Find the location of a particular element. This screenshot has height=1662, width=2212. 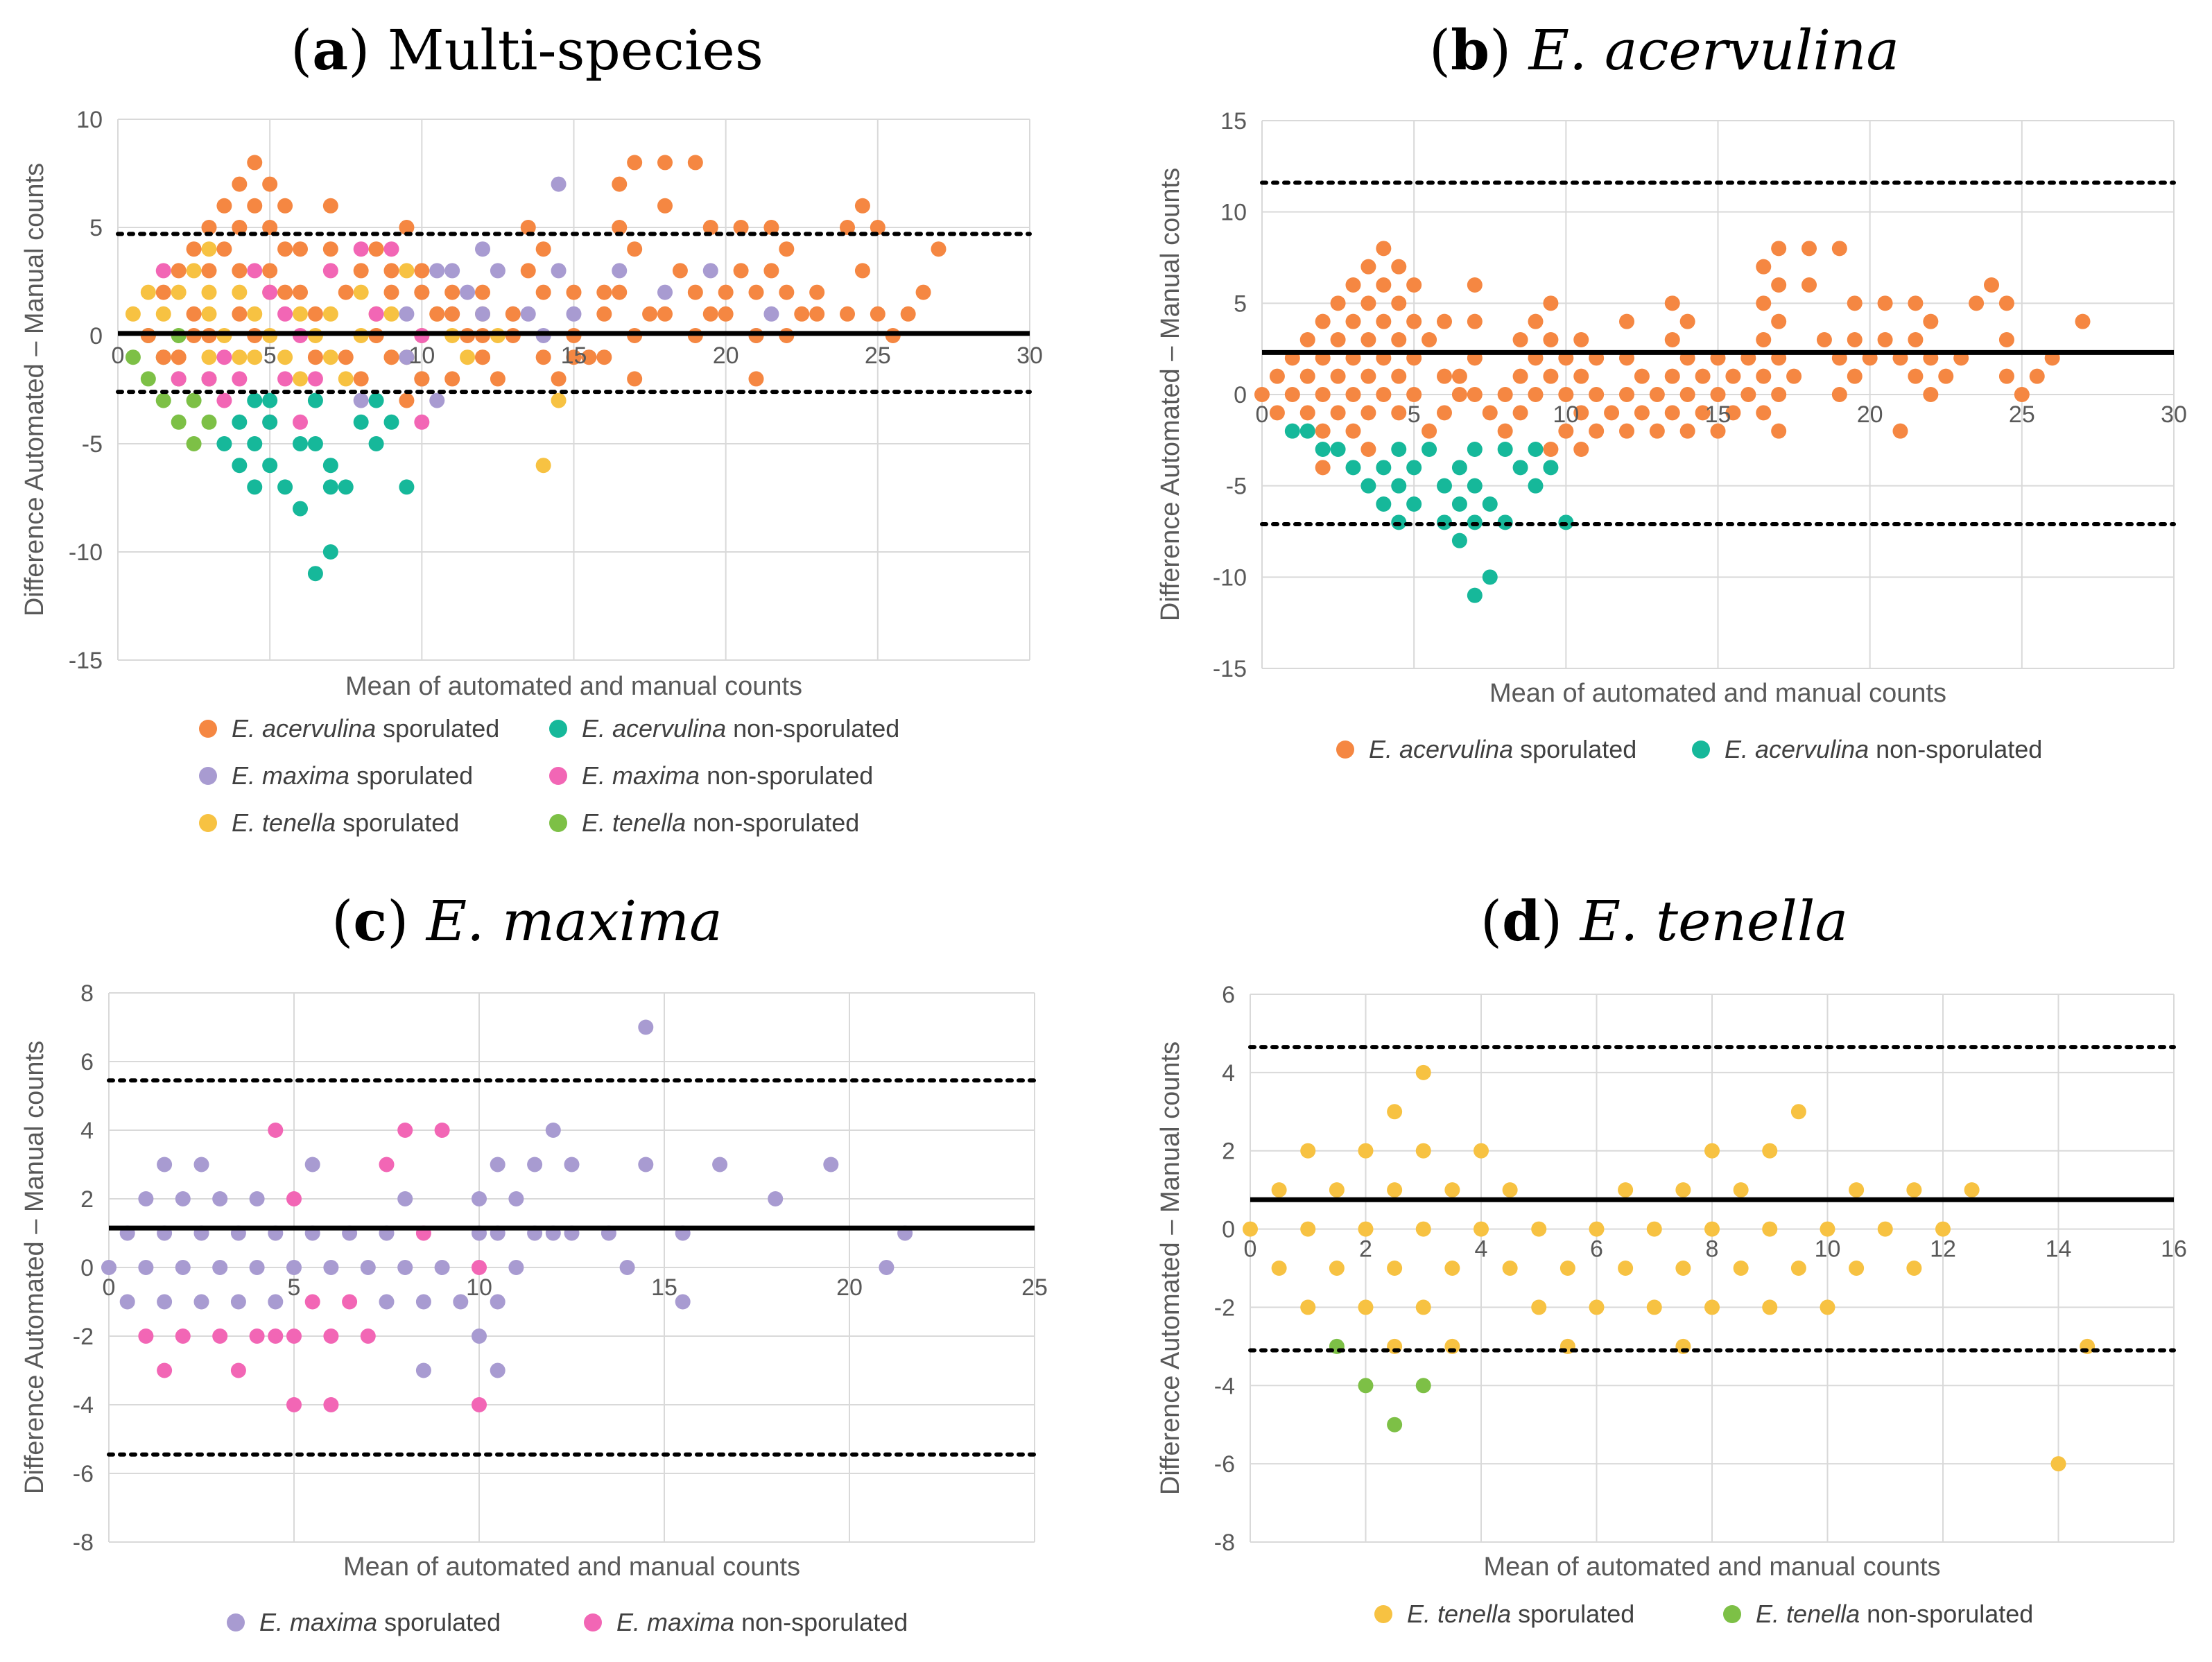

chart-title-text: Multi-species is located at coordinates (575, 50).